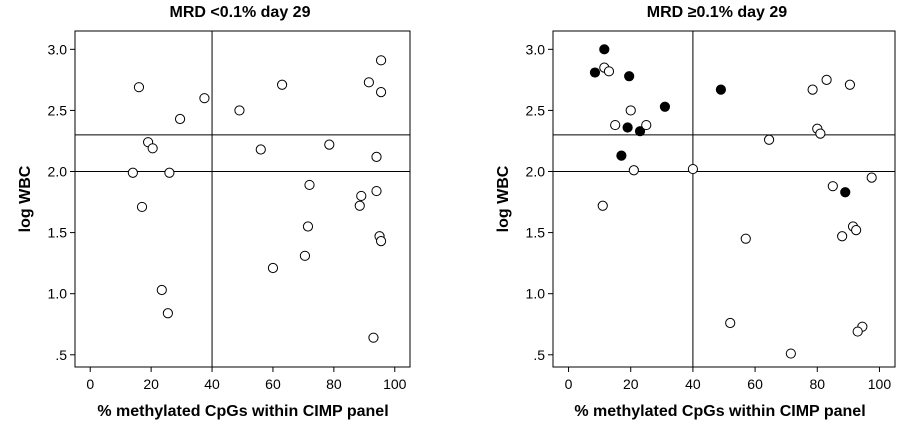  I want to click on chart-title: MRD ≥0.1% day 29, so click(717, 12).